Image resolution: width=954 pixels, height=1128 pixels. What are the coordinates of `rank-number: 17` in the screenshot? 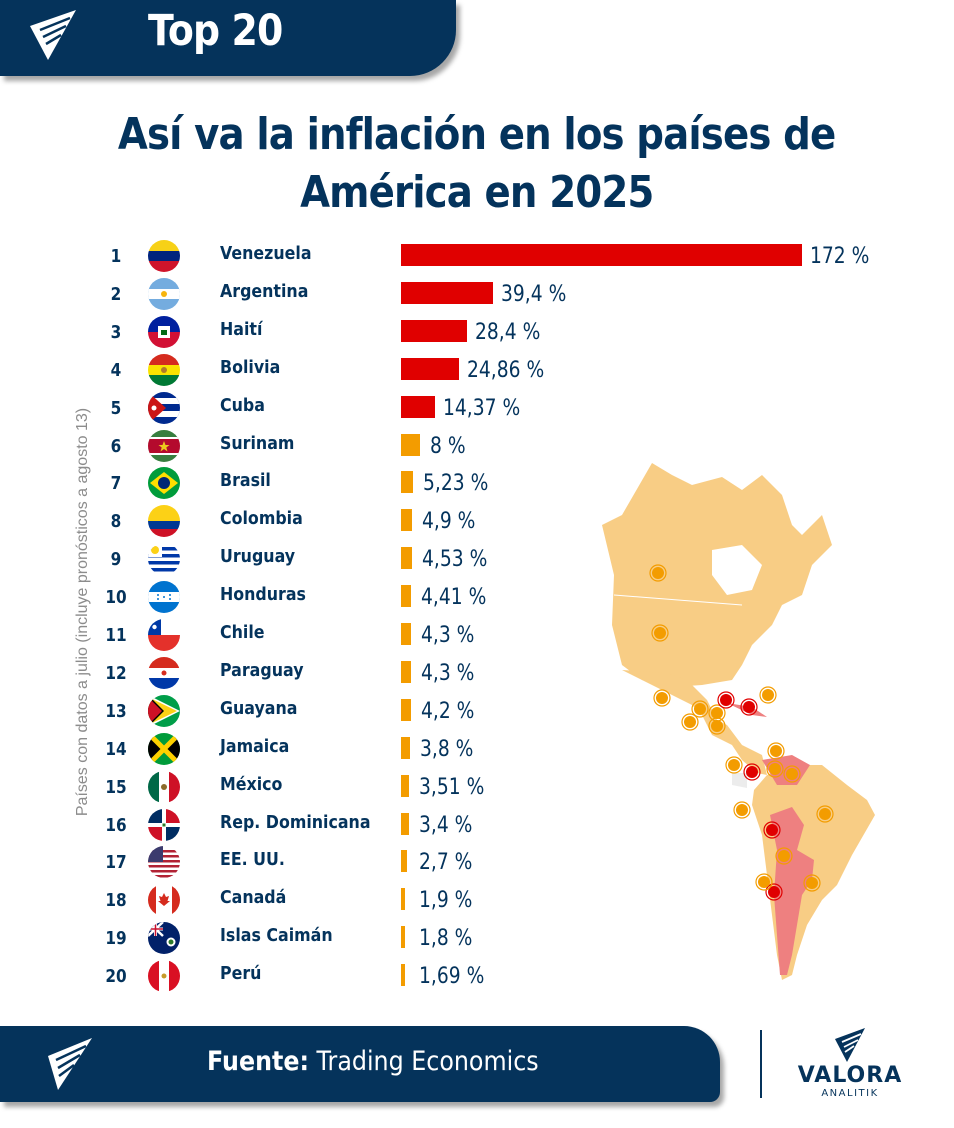 It's located at (116, 863).